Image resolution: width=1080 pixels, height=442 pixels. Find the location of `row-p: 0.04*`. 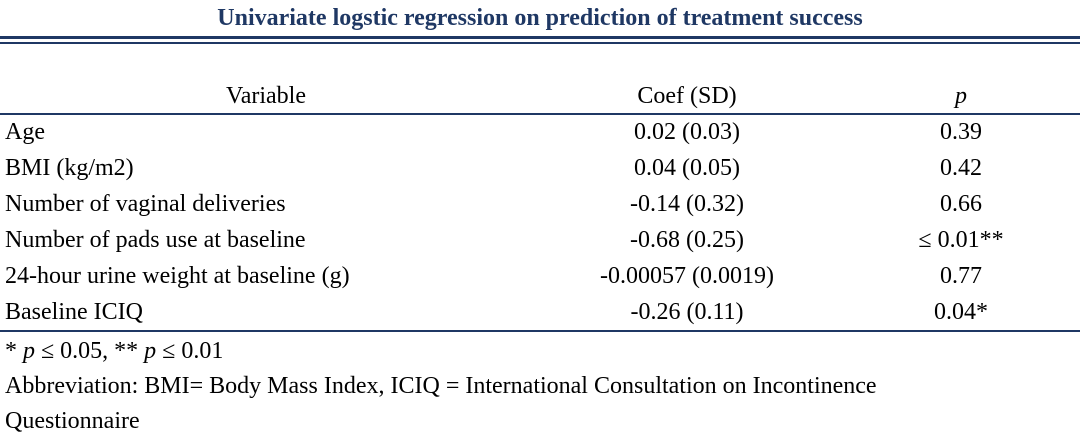

row-p: 0.04* is located at coordinates (961, 312).